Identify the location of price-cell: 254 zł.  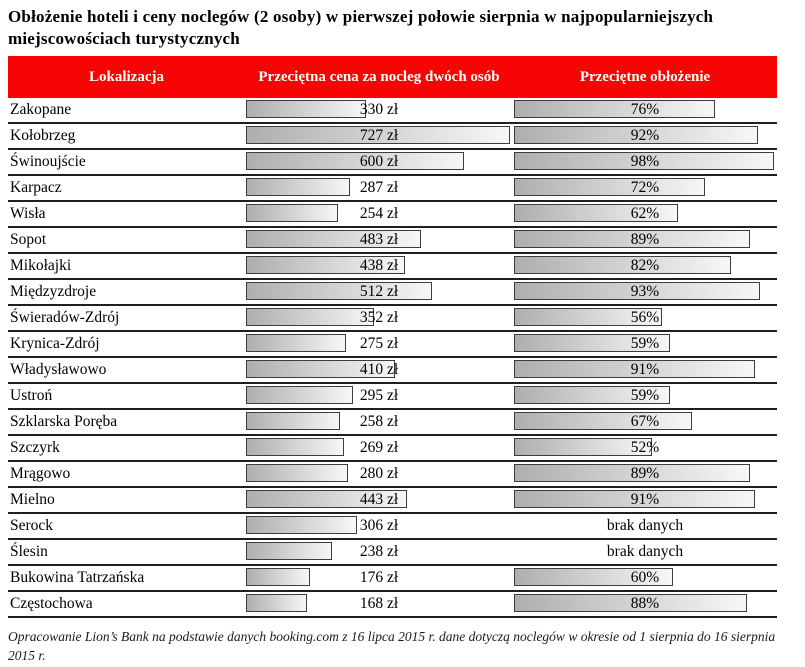
(379, 214).